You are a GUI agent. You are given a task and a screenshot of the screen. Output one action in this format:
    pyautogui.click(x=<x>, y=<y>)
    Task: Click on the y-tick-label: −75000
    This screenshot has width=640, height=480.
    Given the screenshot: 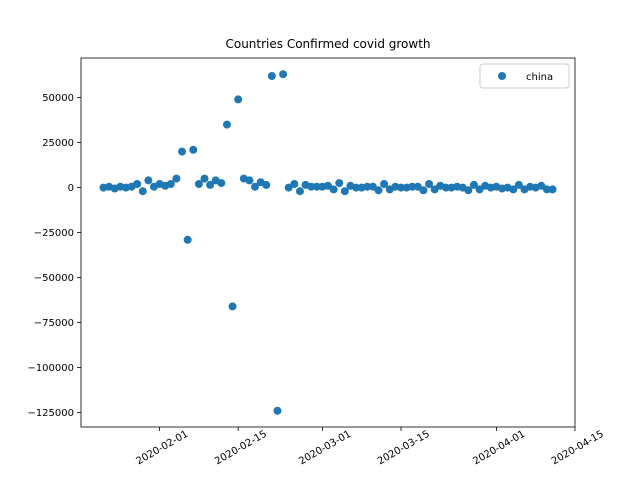 What is the action you would take?
    pyautogui.click(x=54, y=323)
    